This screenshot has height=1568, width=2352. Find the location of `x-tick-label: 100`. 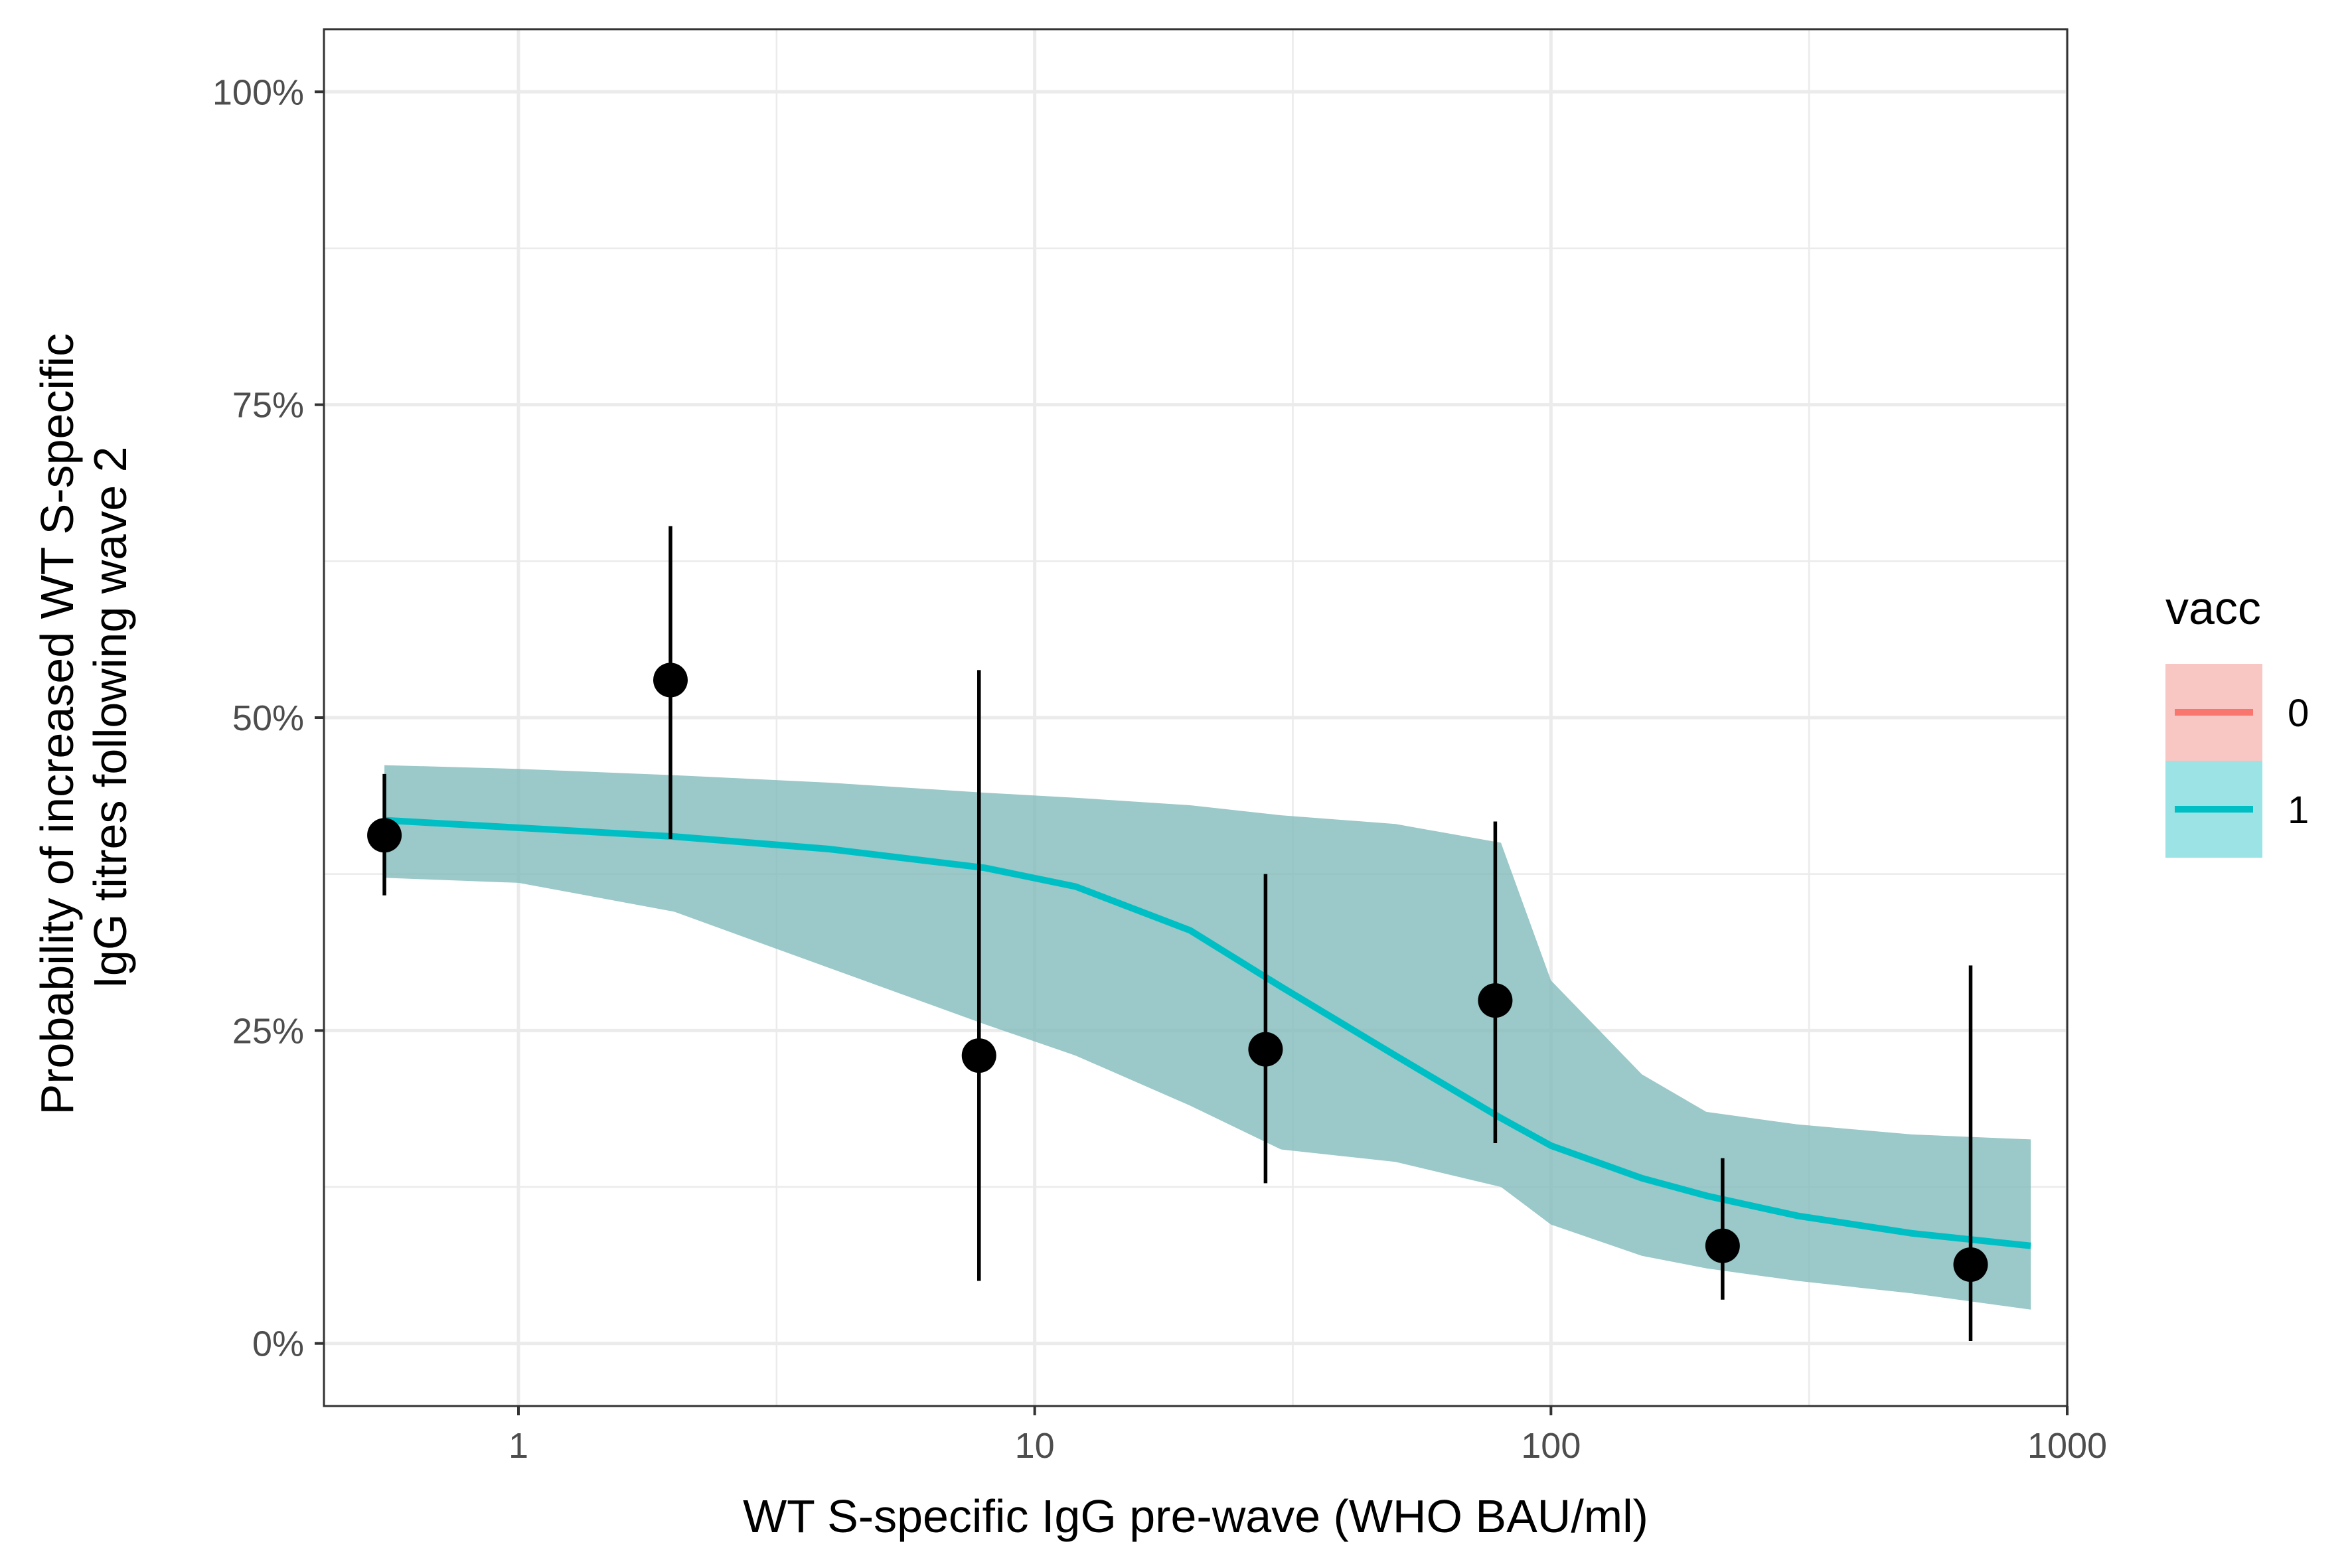

x-tick-label: 100 is located at coordinates (1551, 1446).